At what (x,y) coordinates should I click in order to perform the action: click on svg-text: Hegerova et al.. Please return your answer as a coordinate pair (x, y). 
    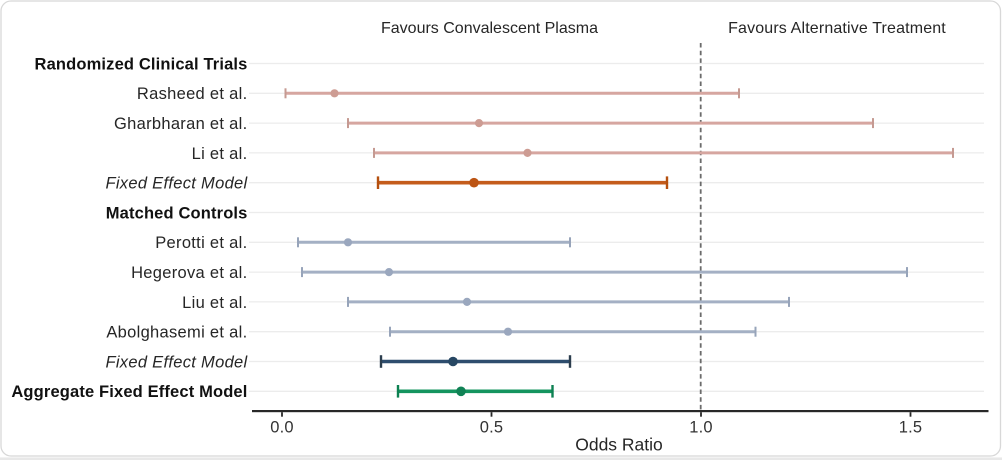
    Looking at the image, I should click on (189, 273).